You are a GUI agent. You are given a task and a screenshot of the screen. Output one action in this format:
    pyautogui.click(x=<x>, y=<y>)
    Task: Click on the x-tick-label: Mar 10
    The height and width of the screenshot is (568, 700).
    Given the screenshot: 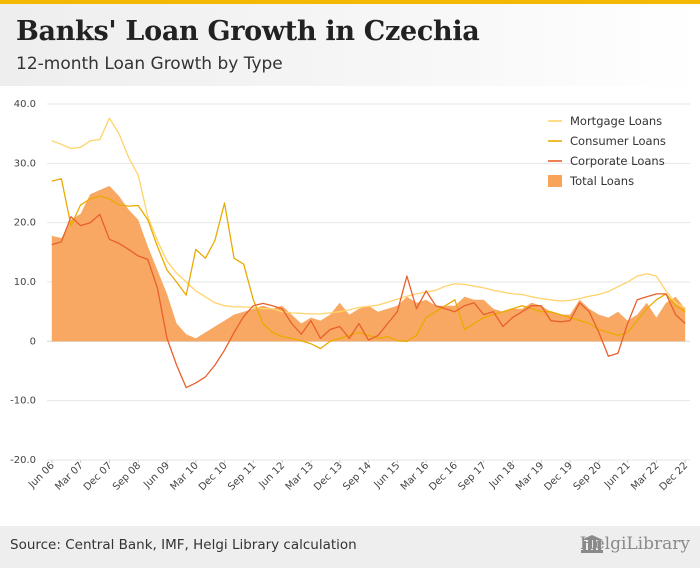 What is the action you would take?
    pyautogui.click(x=185, y=476)
    